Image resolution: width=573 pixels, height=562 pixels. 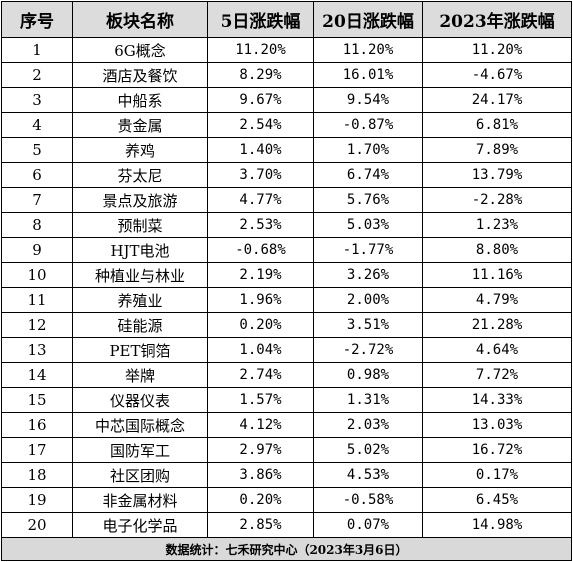 I want to click on change-20day: 16.01%, so click(x=368, y=75).